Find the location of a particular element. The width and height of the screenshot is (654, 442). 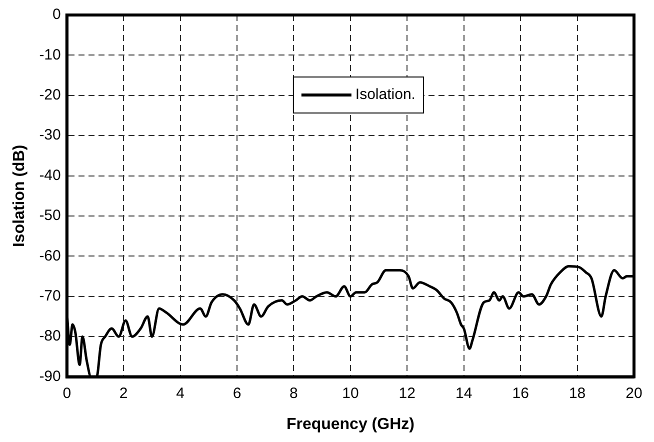

x-axis-title: Frequency (GHz) is located at coordinates (350, 424).